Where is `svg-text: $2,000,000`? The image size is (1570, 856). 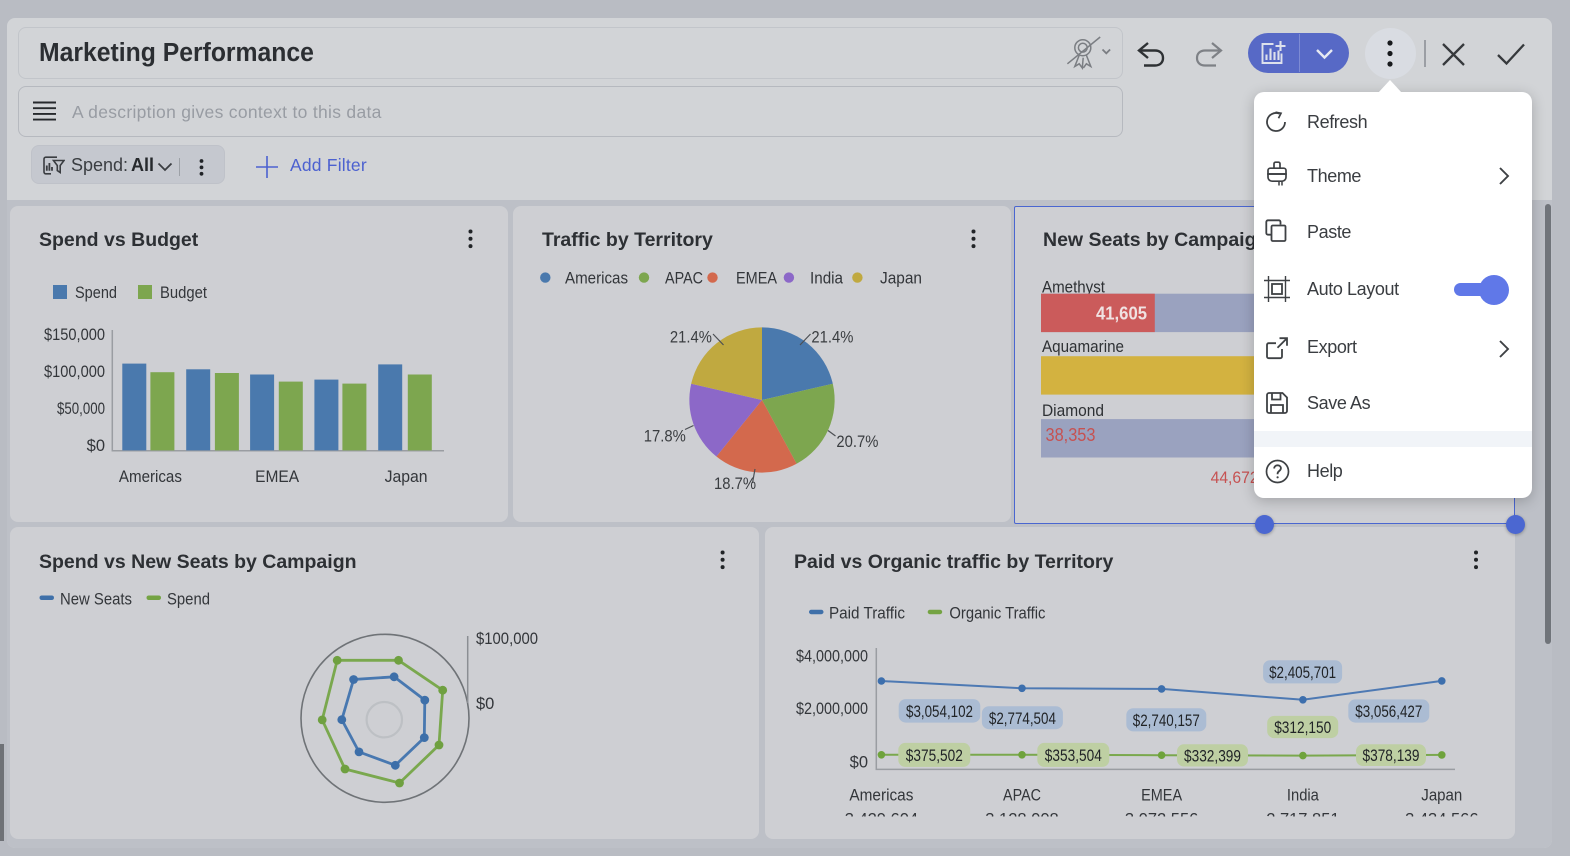 svg-text: $2,000,000 is located at coordinates (832, 709).